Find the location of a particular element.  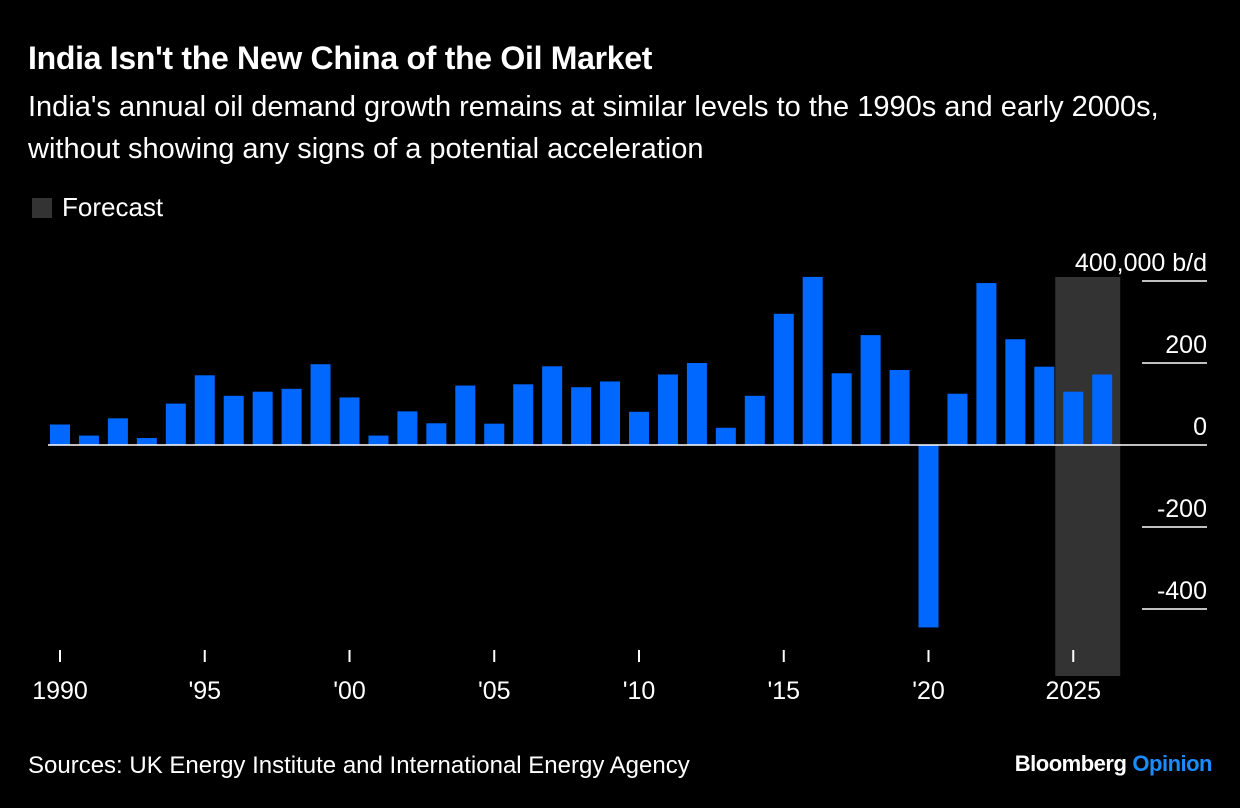

y-tick-label: -400 is located at coordinates (1182, 591).